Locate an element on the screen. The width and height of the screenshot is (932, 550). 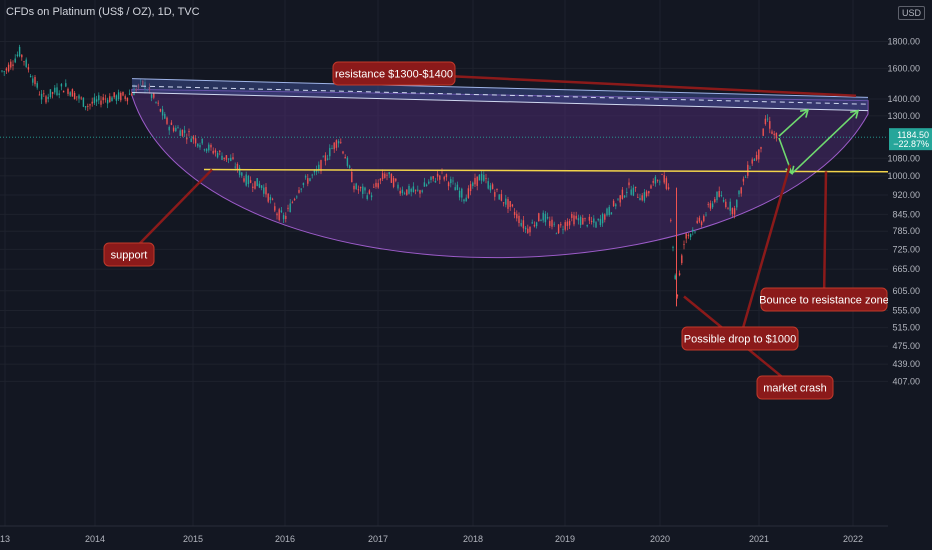
time-axis: 13 2014 2015 2016 2017 2018 2019 2020 2021 2022 is located at coordinates (444, 534).